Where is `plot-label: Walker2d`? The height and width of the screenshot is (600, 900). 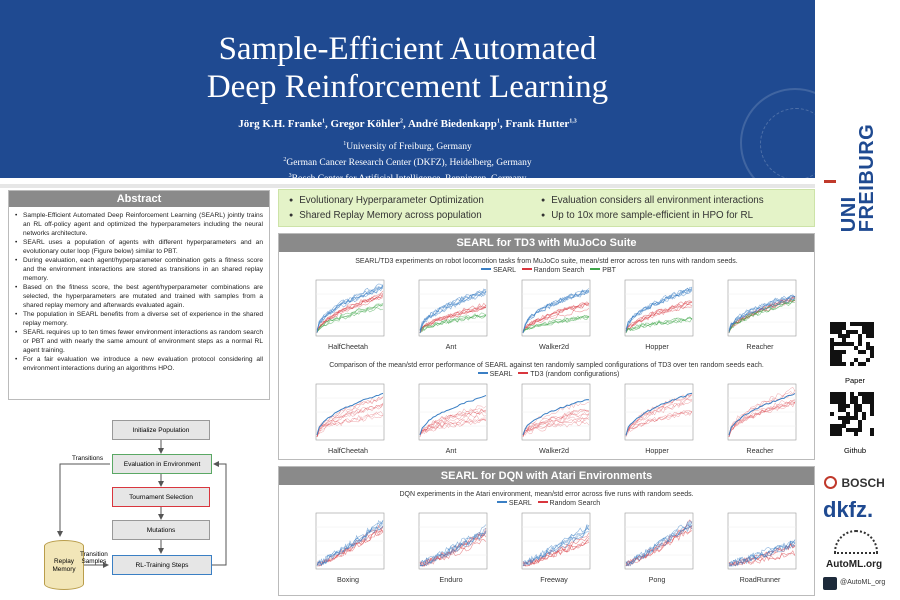 plot-label: Walker2d is located at coordinates (554, 450).